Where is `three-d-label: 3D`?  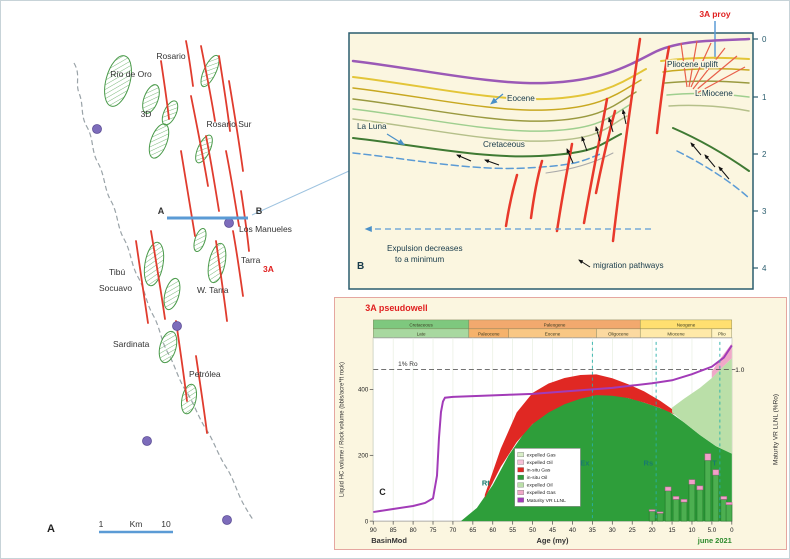
three-d-label: 3D is located at coordinates (146, 114).